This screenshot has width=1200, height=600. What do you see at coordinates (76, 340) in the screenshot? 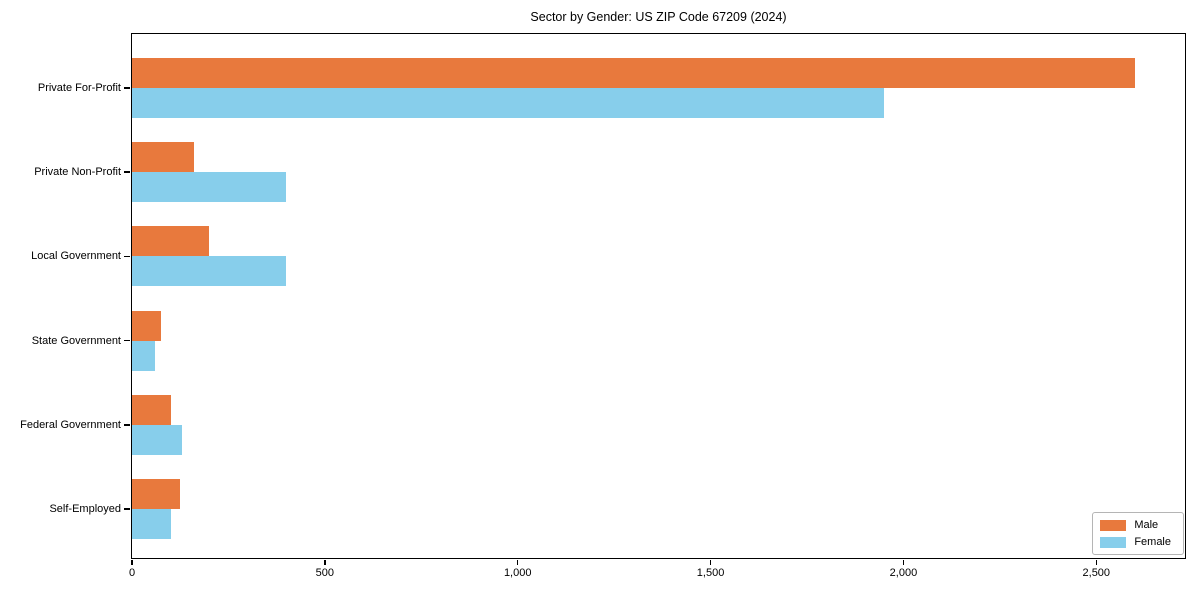
I see `y-axis-label-state-government: State Government` at bounding box center [76, 340].